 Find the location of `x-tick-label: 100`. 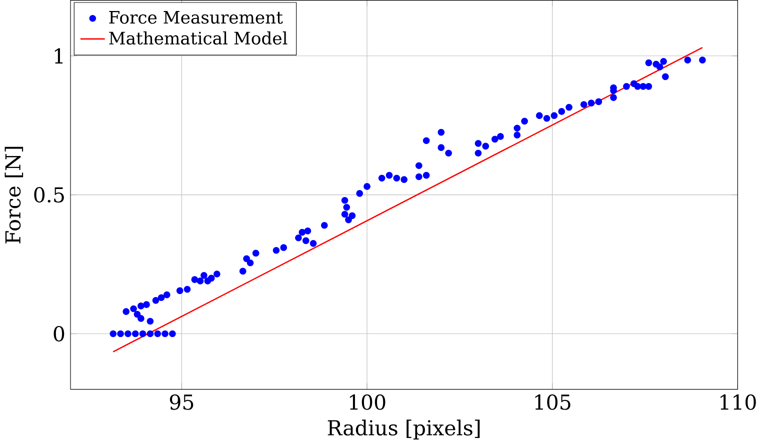

x-tick-label: 100 is located at coordinates (368, 402).